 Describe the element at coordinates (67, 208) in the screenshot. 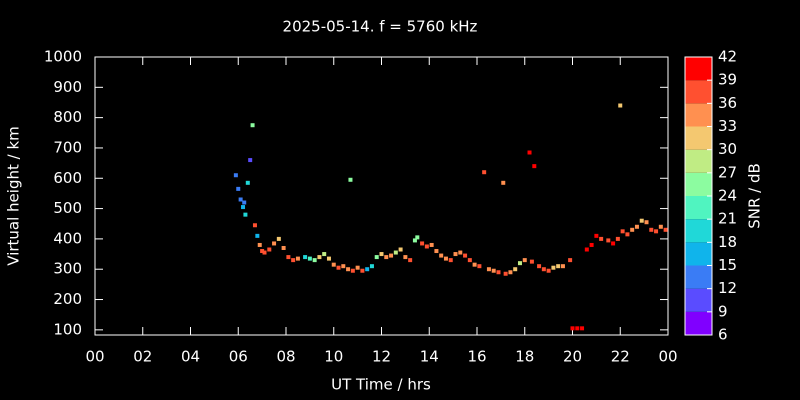

I see `y-tick-label: 500` at that location.